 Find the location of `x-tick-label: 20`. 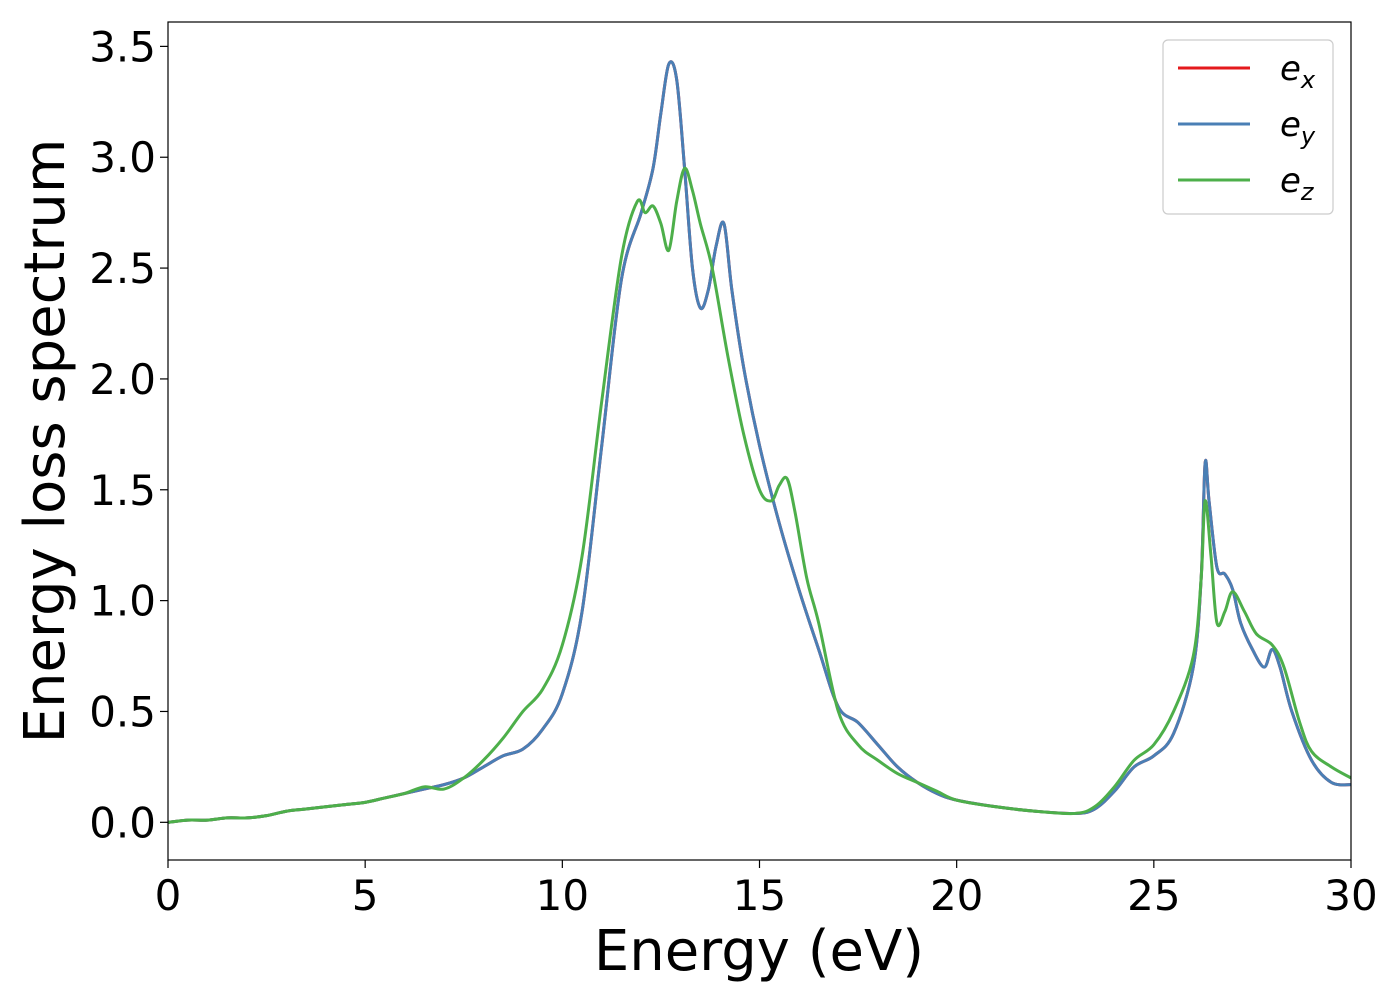

x-tick-label: 20 is located at coordinates (956, 895).